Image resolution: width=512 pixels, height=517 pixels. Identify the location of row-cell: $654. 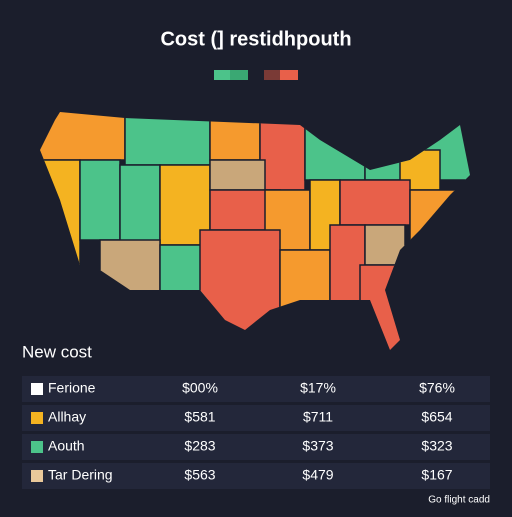
(436, 417).